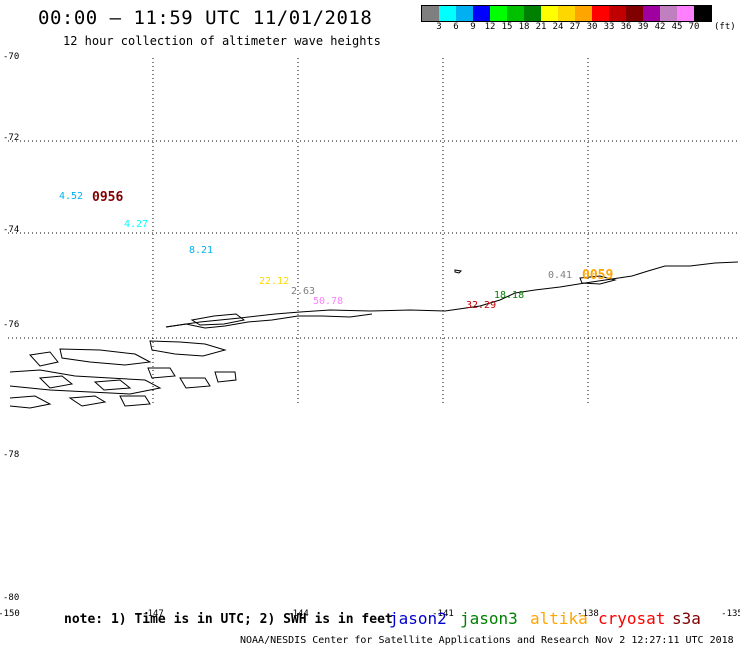 This screenshot has width=740, height=650. I want to click on wave-height-label: 4.52, so click(71, 196).